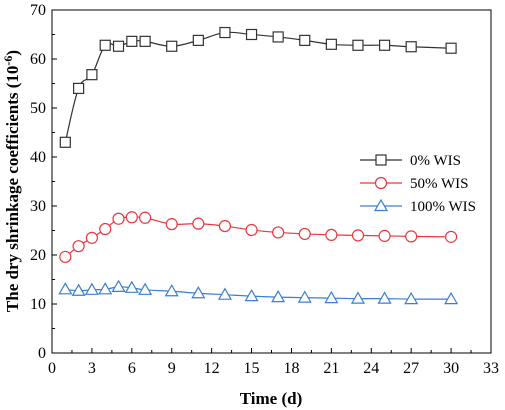 The image size is (505, 410). Describe the element at coordinates (411, 368) in the screenshot. I see `x-tick-label: 27` at that location.